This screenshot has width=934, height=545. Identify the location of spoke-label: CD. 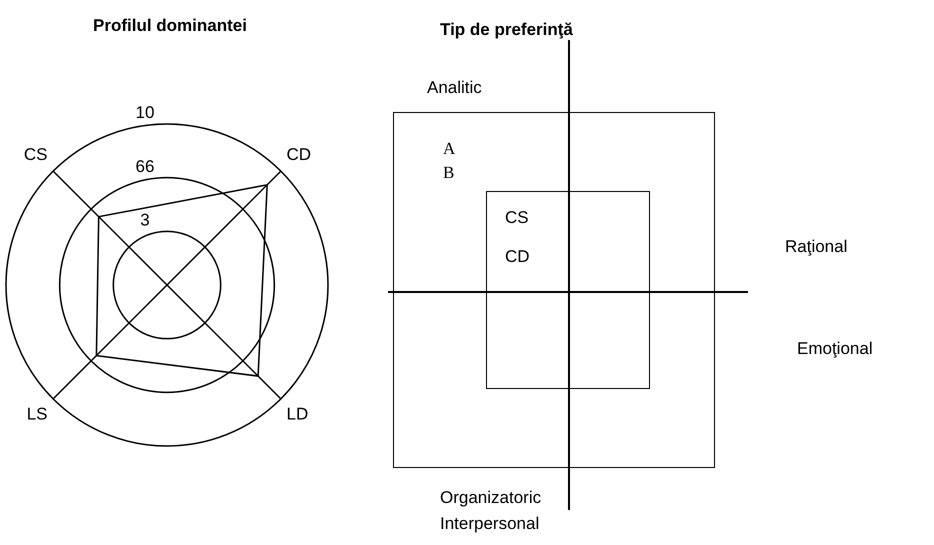
(299, 154).